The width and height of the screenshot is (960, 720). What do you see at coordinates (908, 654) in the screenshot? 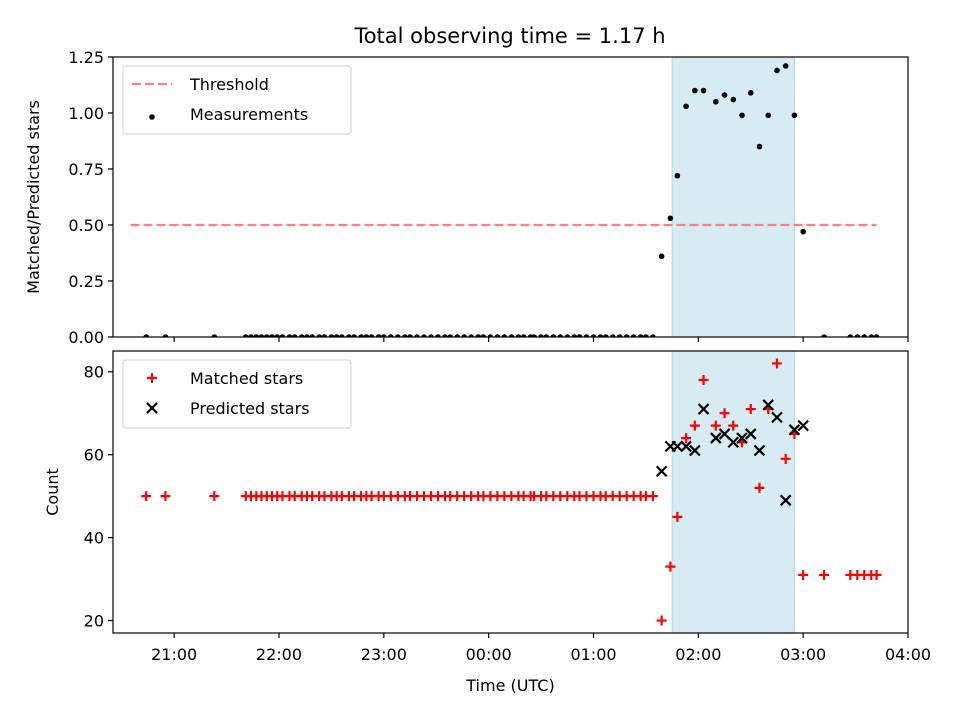
I see `x-tick-label: 04:00` at bounding box center [908, 654].